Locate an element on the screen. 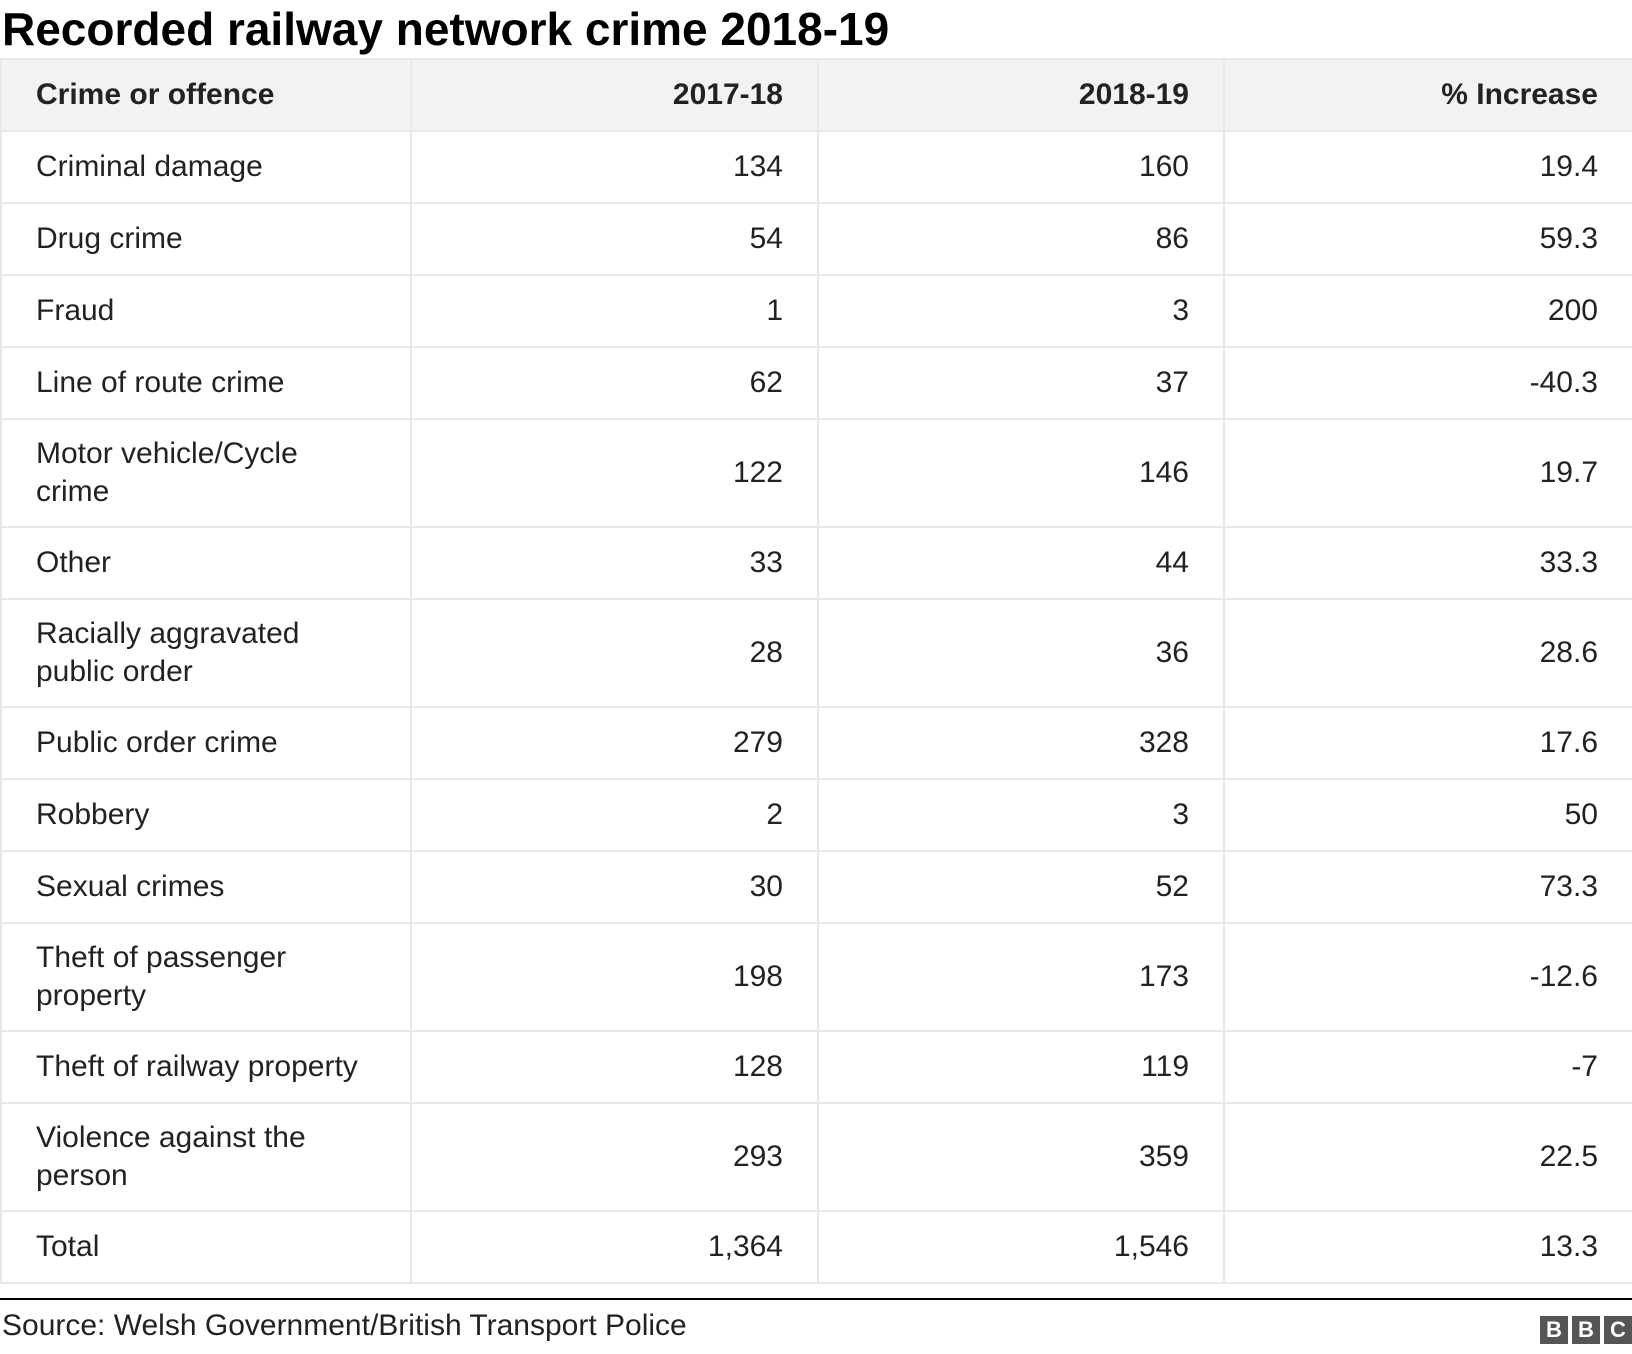 The height and width of the screenshot is (1354, 1632). cell-crime: Other is located at coordinates (206, 563).